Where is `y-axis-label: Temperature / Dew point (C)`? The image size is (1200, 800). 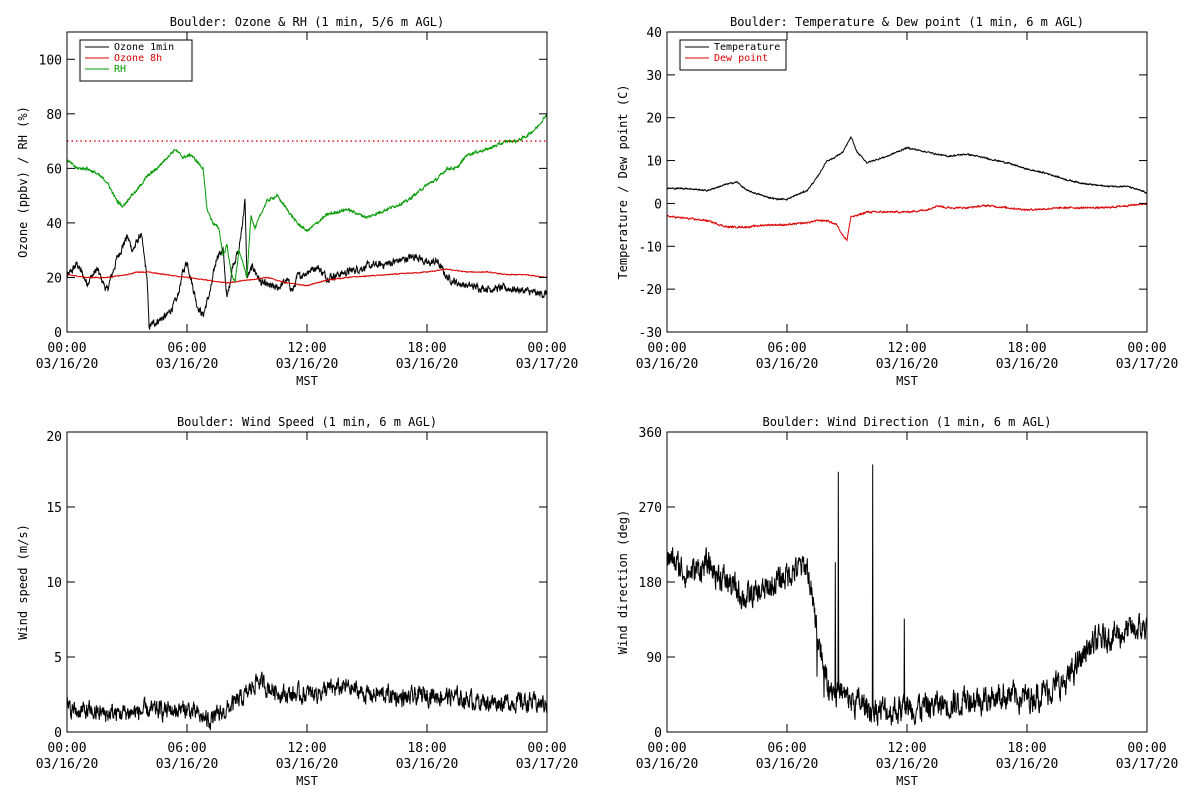
y-axis-label: Temperature / Dew point (C) is located at coordinates (623, 181).